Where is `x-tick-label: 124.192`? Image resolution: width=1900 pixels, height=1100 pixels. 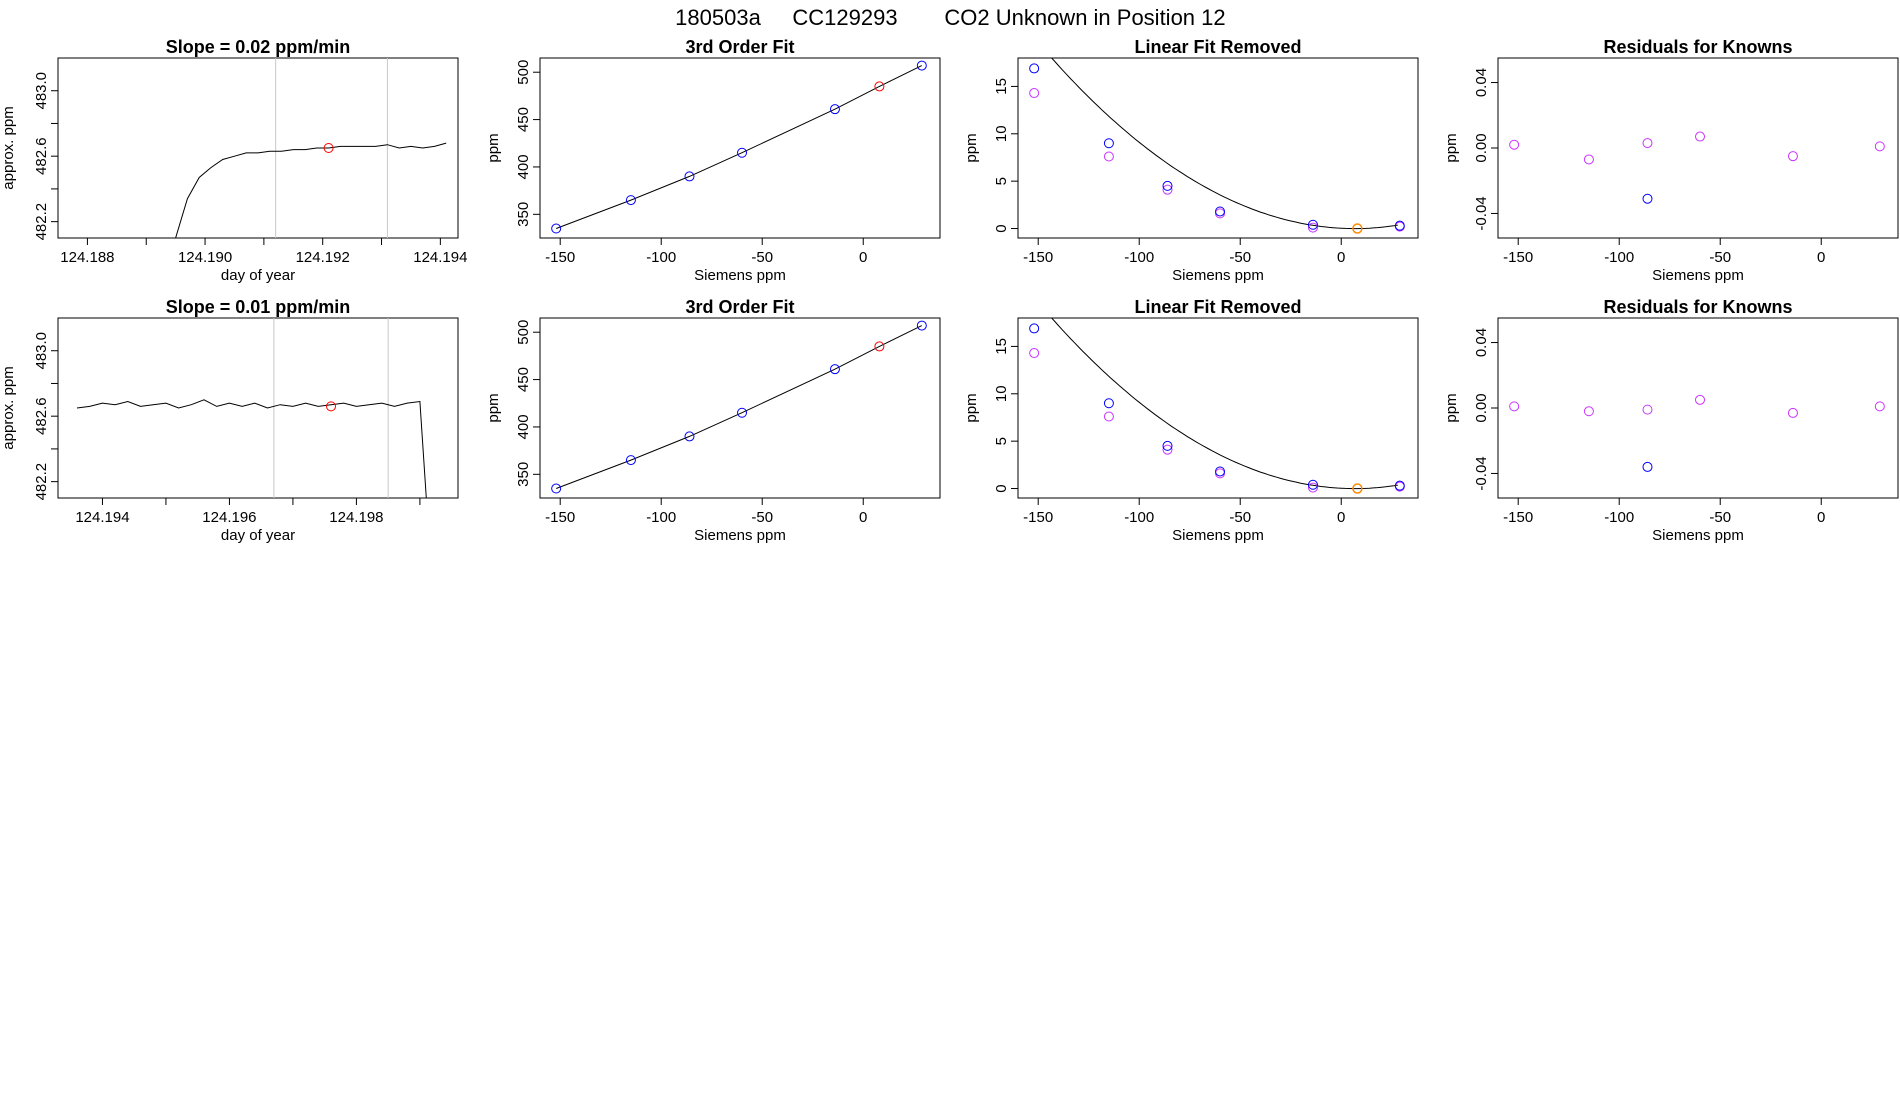 x-tick-label: 124.192 is located at coordinates (323, 257).